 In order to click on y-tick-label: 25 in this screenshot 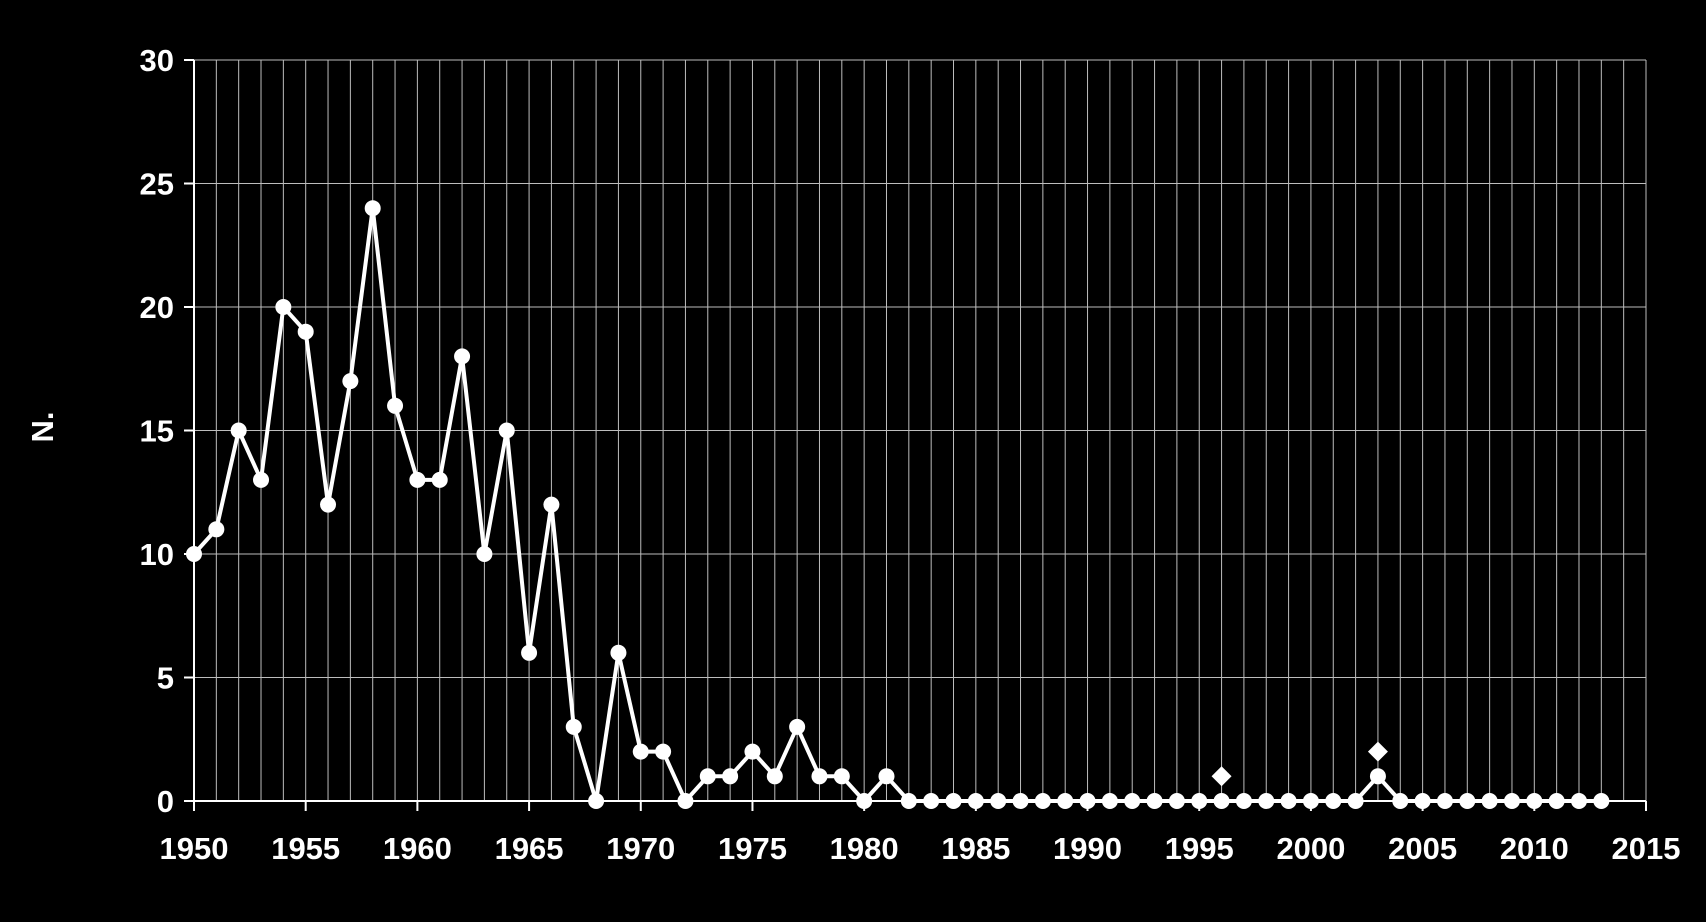, I will do `click(157, 184)`.